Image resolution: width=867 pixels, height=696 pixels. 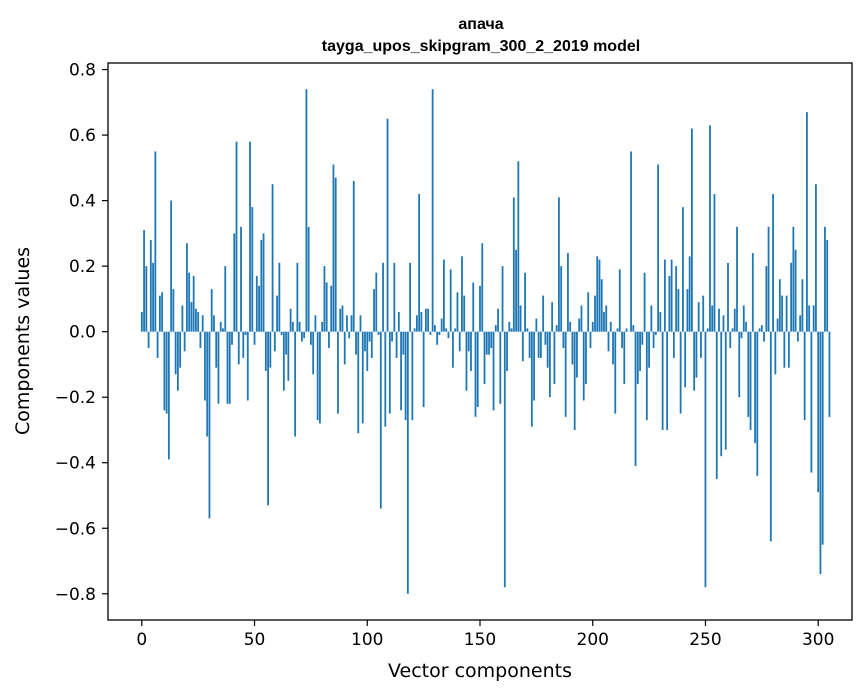 What do you see at coordinates (82, 71) in the screenshot?
I see `y-tick-label: 0.8` at bounding box center [82, 71].